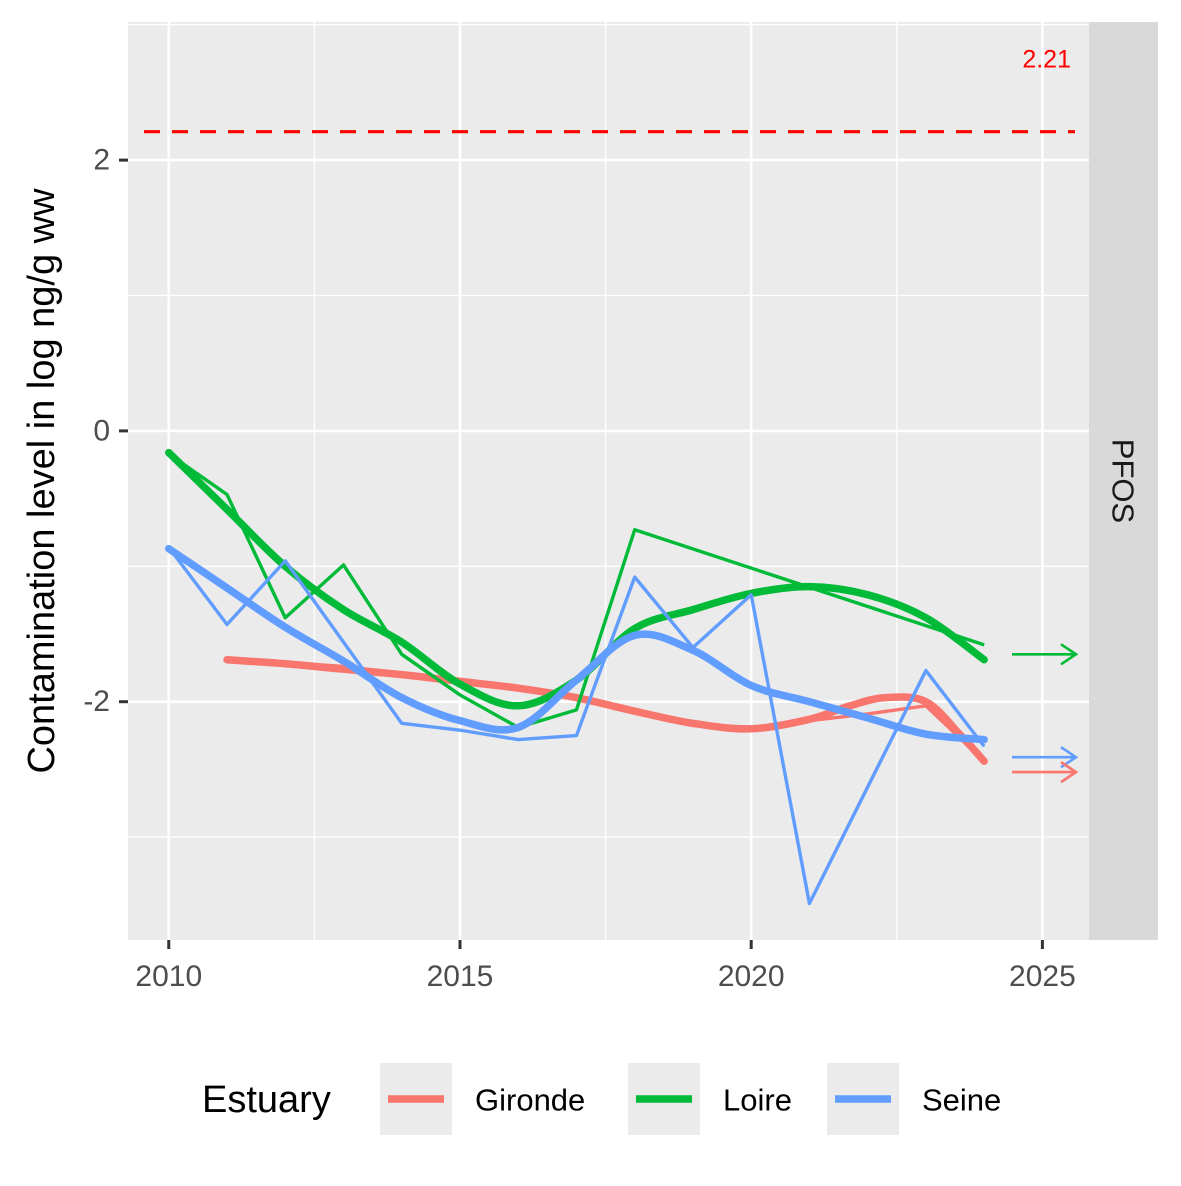  Describe the element at coordinates (576, 644) in the screenshot. I see `trend-line-seine` at that location.